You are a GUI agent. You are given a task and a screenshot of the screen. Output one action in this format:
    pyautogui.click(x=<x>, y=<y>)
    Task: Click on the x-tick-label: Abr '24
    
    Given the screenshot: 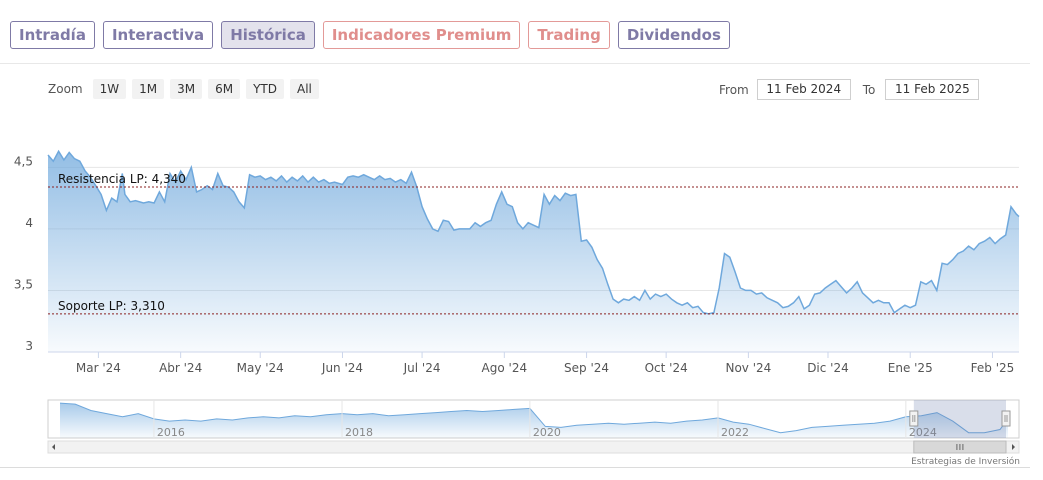 What is the action you would take?
    pyautogui.click(x=180, y=368)
    